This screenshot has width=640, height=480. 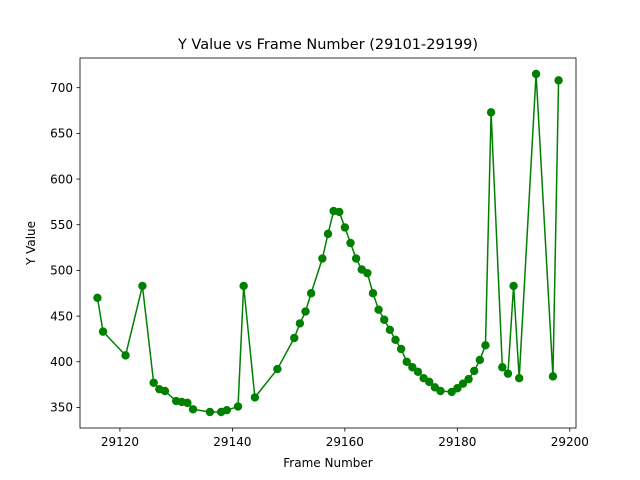 What do you see at coordinates (61, 225) in the screenshot?
I see `y-tick-label: 550` at bounding box center [61, 225].